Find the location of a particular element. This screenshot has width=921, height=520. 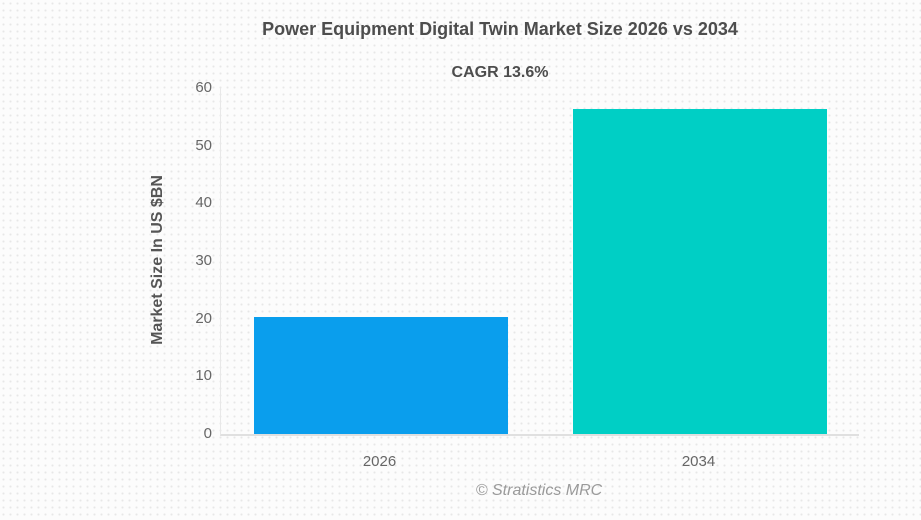

y-tick-label-60: 60 is located at coordinates (203, 87).